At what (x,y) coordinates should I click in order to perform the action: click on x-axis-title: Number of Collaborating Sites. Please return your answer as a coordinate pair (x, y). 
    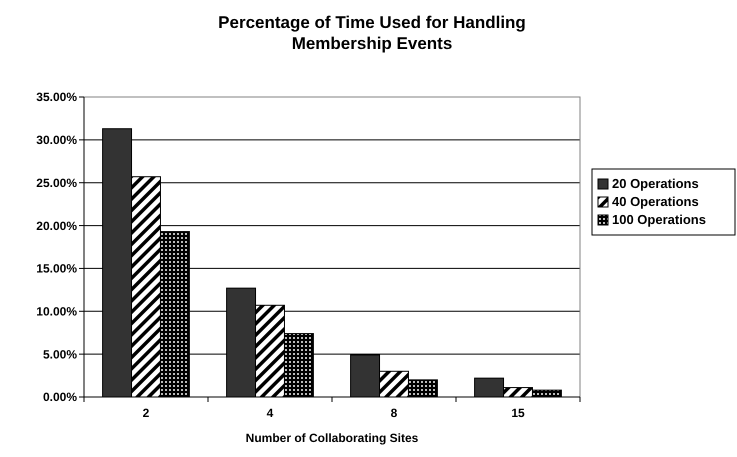
    Looking at the image, I should click on (332, 438).